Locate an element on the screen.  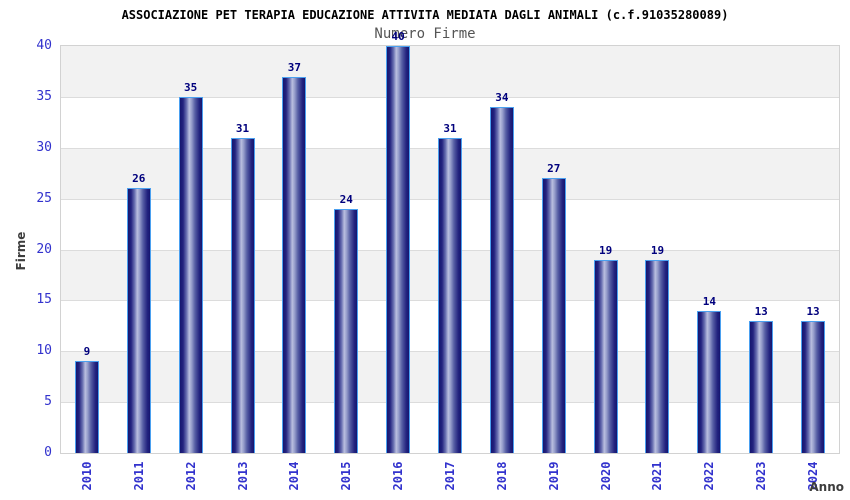
x-tick-label: 2019 is located at coordinates (553, 476).